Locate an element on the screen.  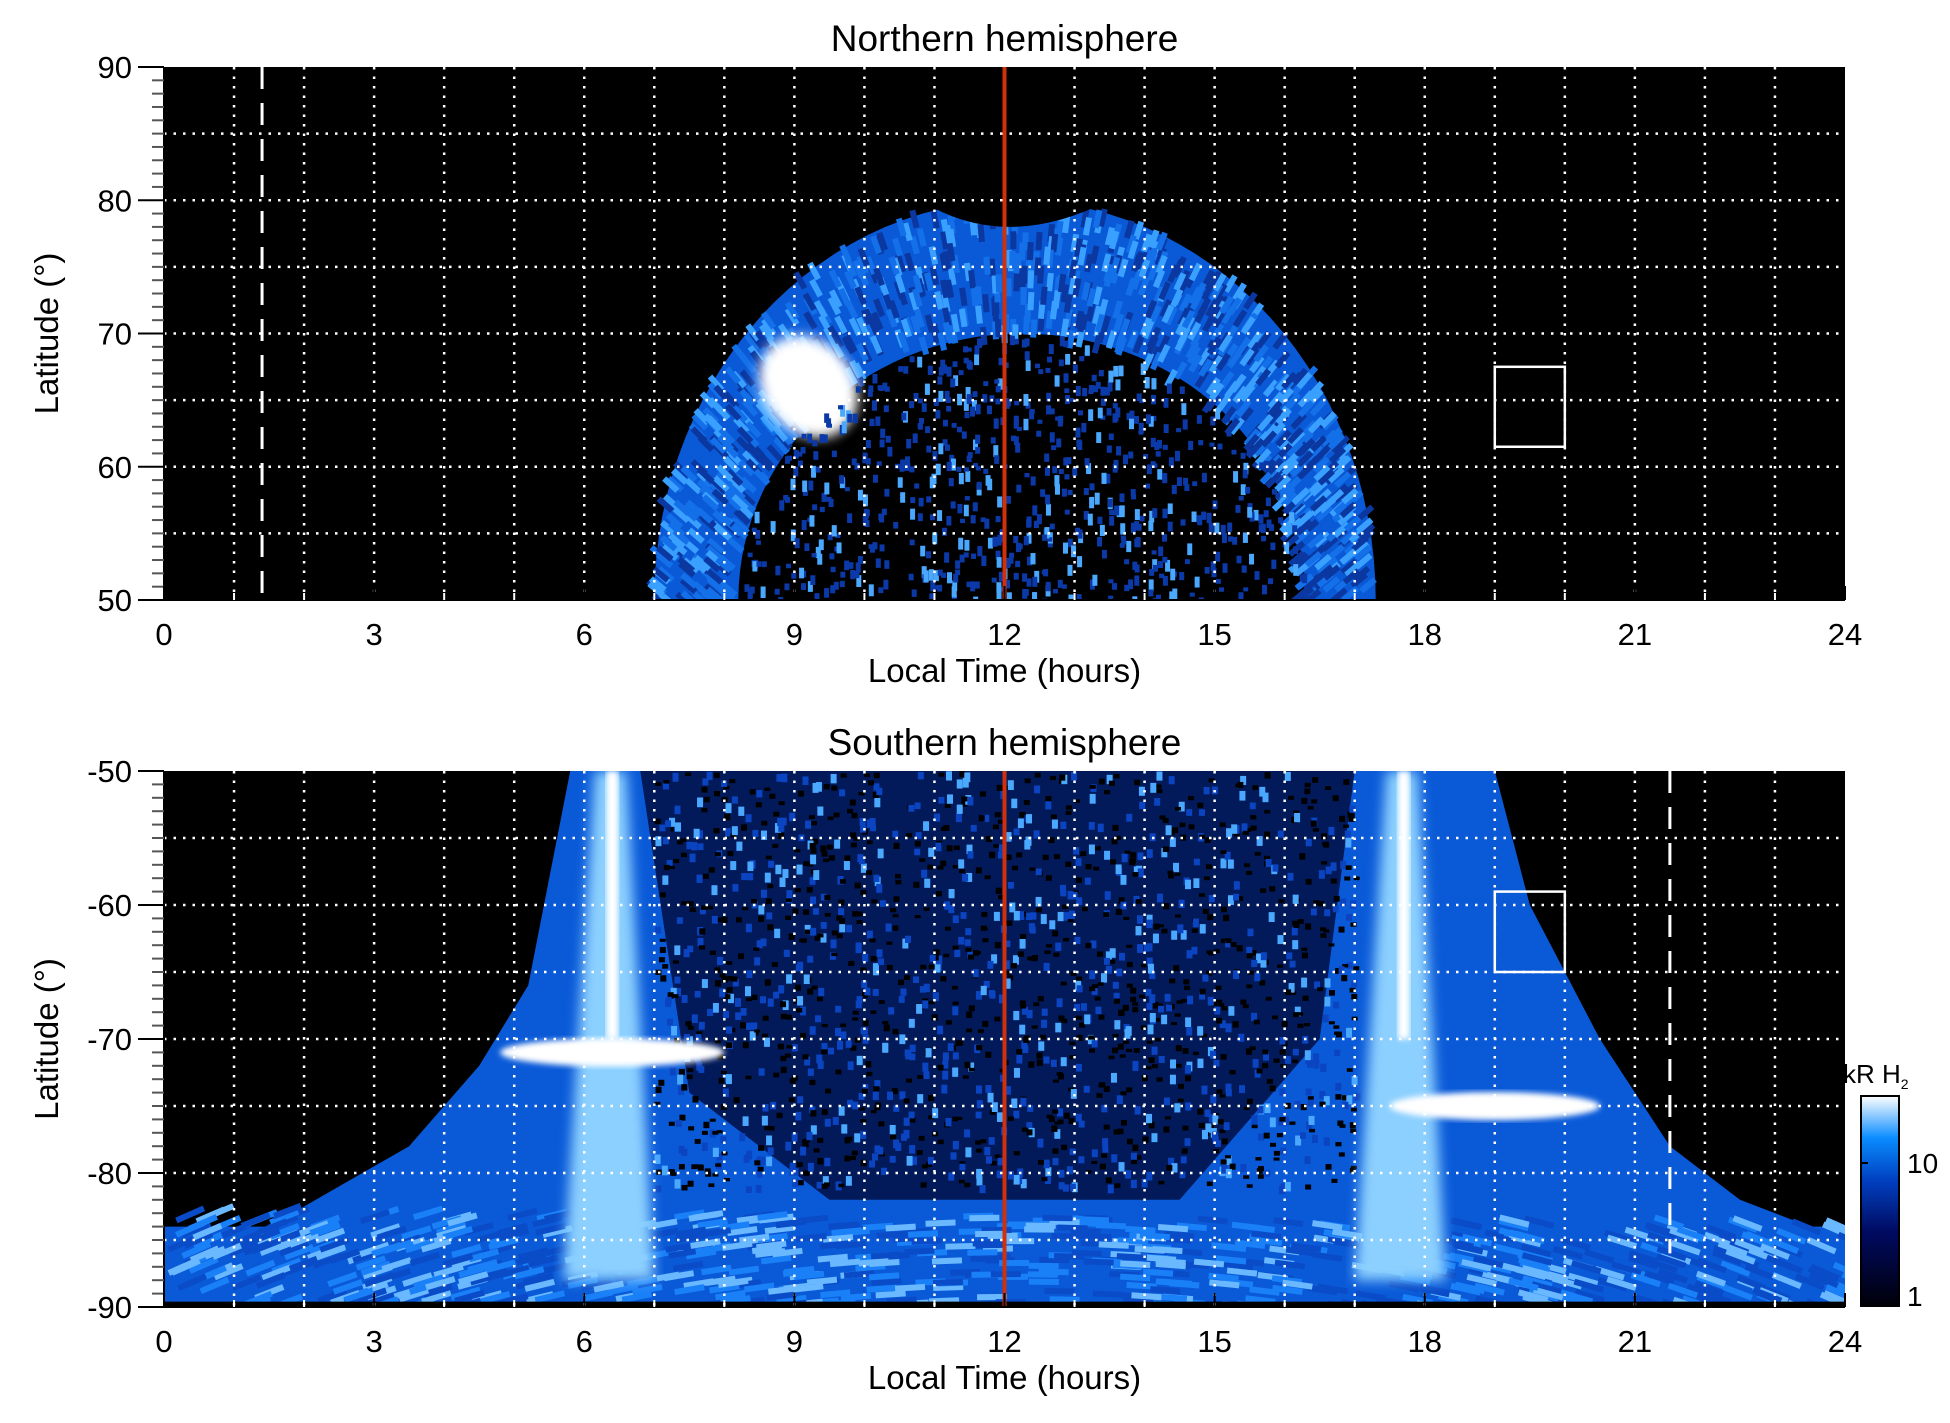
x-tick-label: 3 is located at coordinates (374, 634).